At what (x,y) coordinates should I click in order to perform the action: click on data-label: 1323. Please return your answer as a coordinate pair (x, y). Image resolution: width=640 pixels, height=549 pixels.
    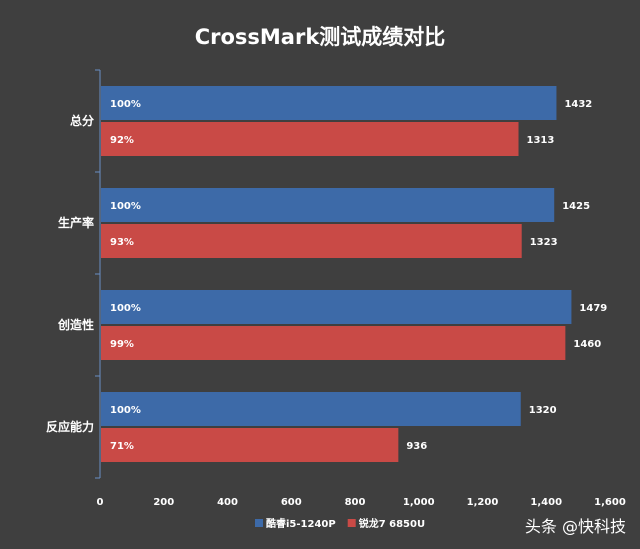
    Looking at the image, I should click on (544, 242).